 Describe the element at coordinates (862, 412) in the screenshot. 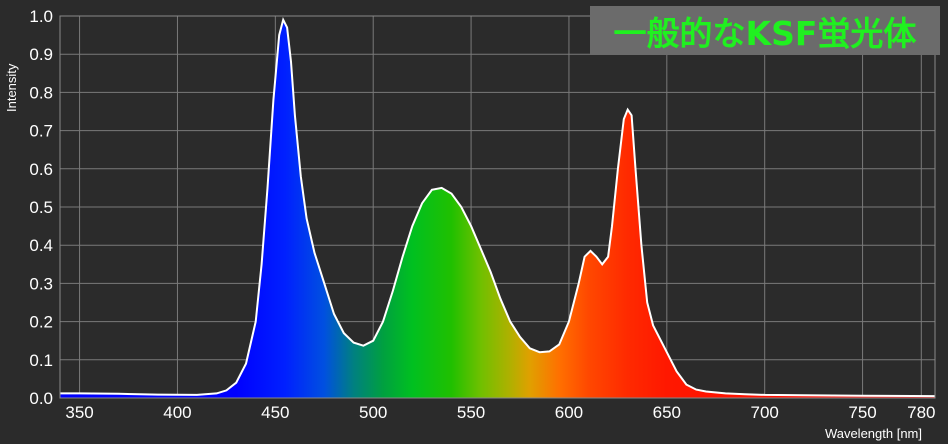

I see `x-tick-label: 750` at that location.